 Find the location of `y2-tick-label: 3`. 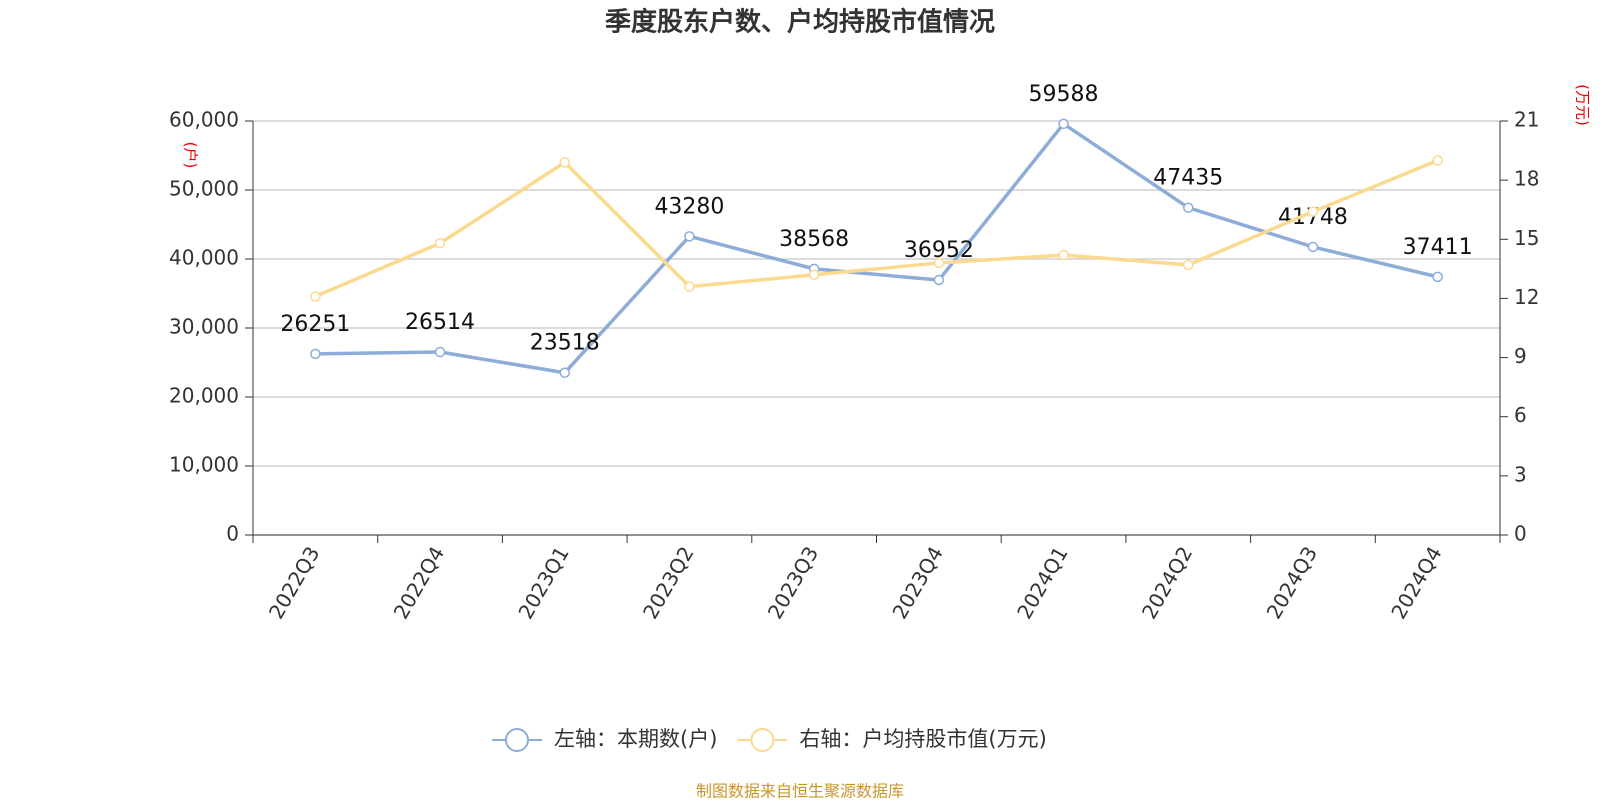

y2-tick-label: 3 is located at coordinates (1520, 474).